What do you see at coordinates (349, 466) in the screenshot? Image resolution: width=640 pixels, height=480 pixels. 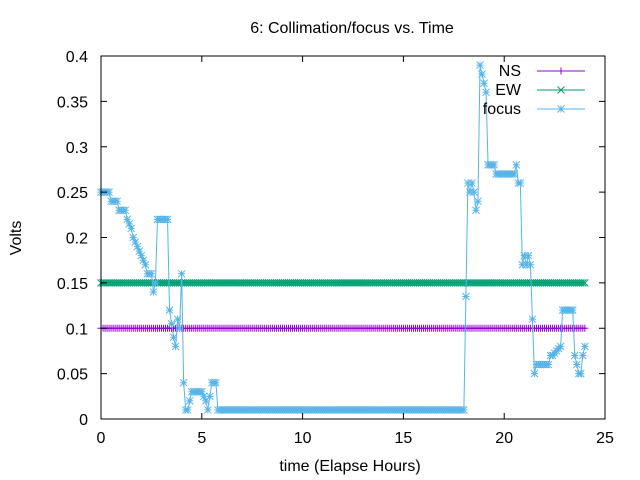 I see `x-axis-label: time (Elapse Hours)` at bounding box center [349, 466].